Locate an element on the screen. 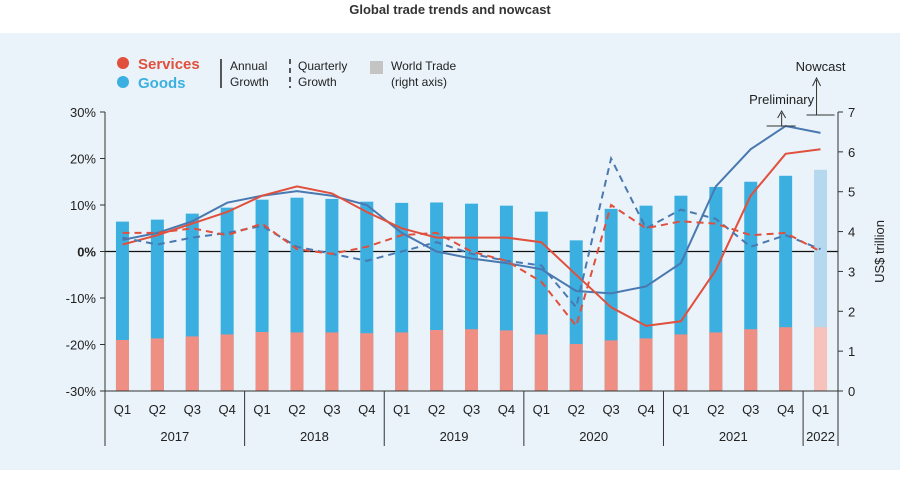 The image size is (900, 478). quarterly-growth-legend-label: Quarterly is located at coordinates (322, 66).